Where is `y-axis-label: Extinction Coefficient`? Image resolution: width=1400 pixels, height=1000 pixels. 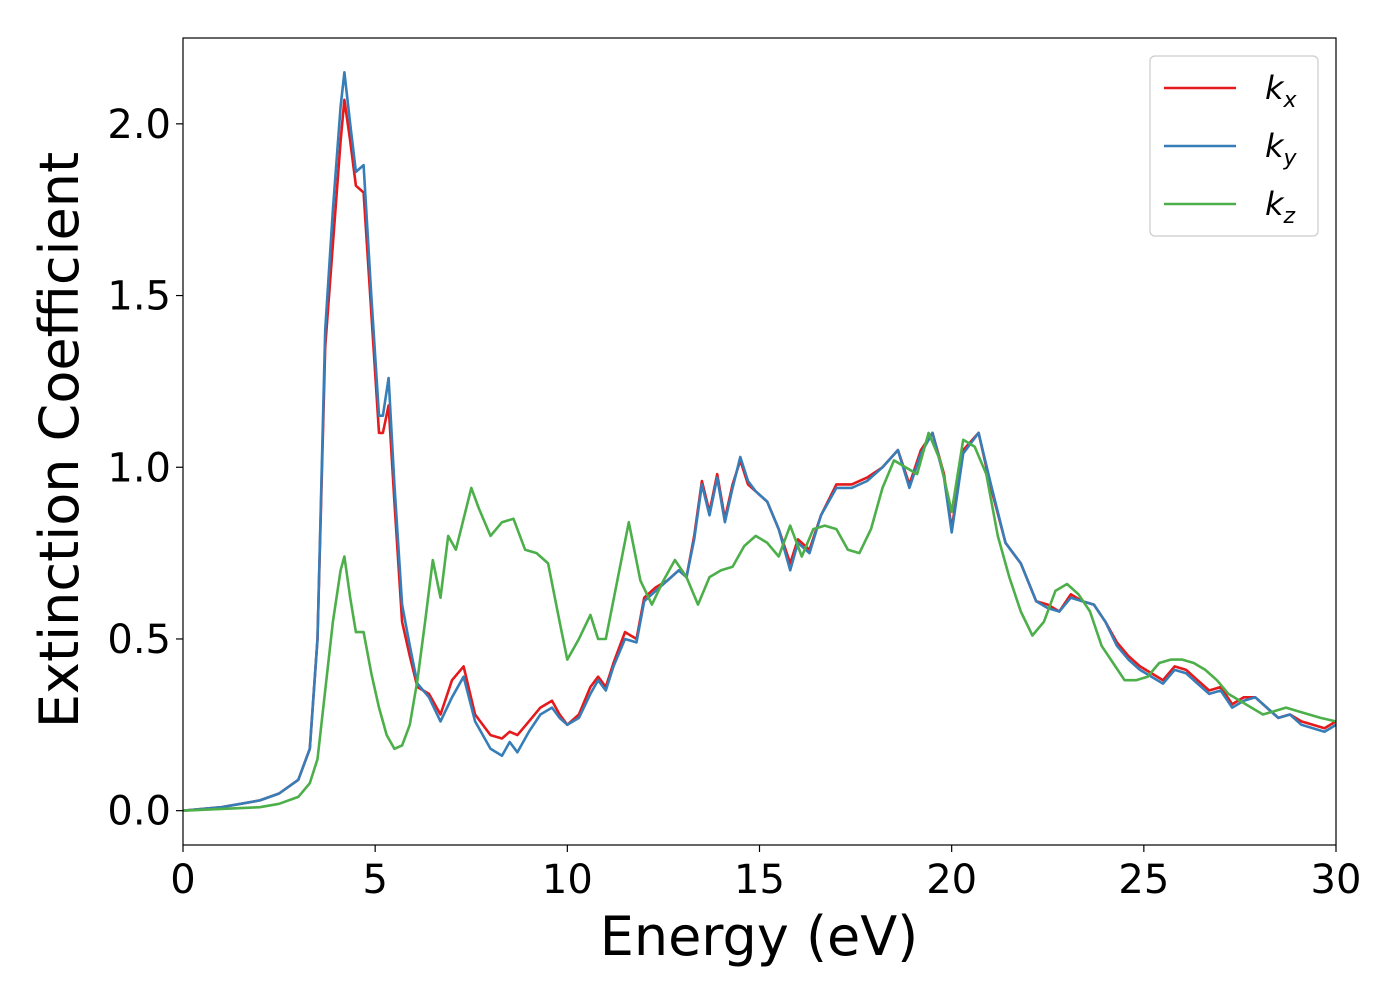
y-axis-label: Extinction Coefficient is located at coordinates (59, 440).